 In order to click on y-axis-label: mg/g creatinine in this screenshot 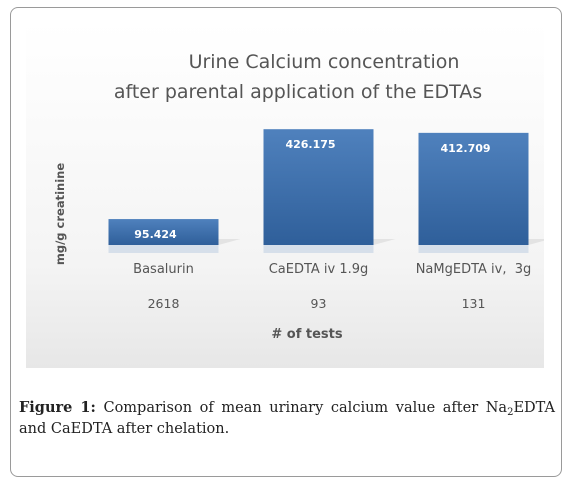, I will do `click(60, 214)`.